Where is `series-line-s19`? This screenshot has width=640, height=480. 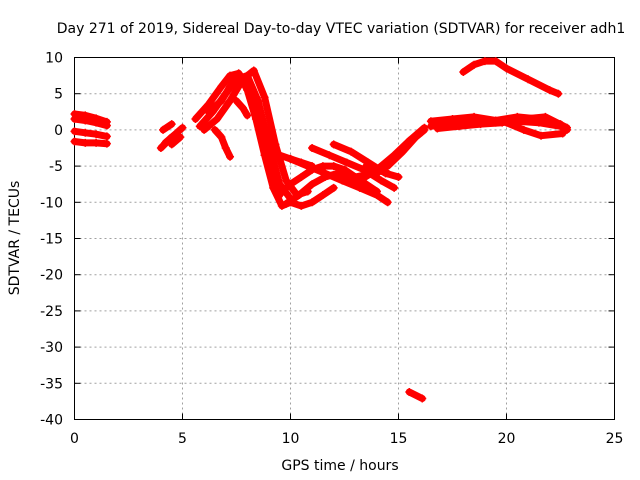
series-line-s19 is located at coordinates (353, 168).